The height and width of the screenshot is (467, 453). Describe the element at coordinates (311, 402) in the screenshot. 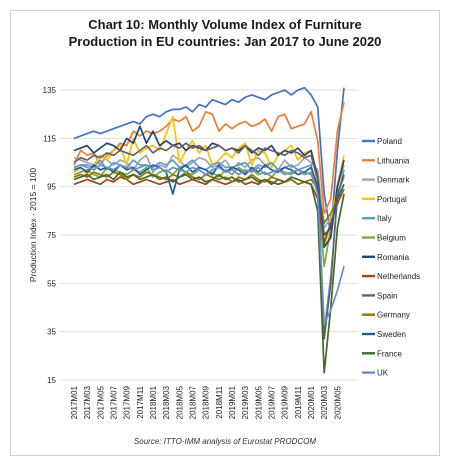

I see `x-tick-label: 2020M01` at that location.